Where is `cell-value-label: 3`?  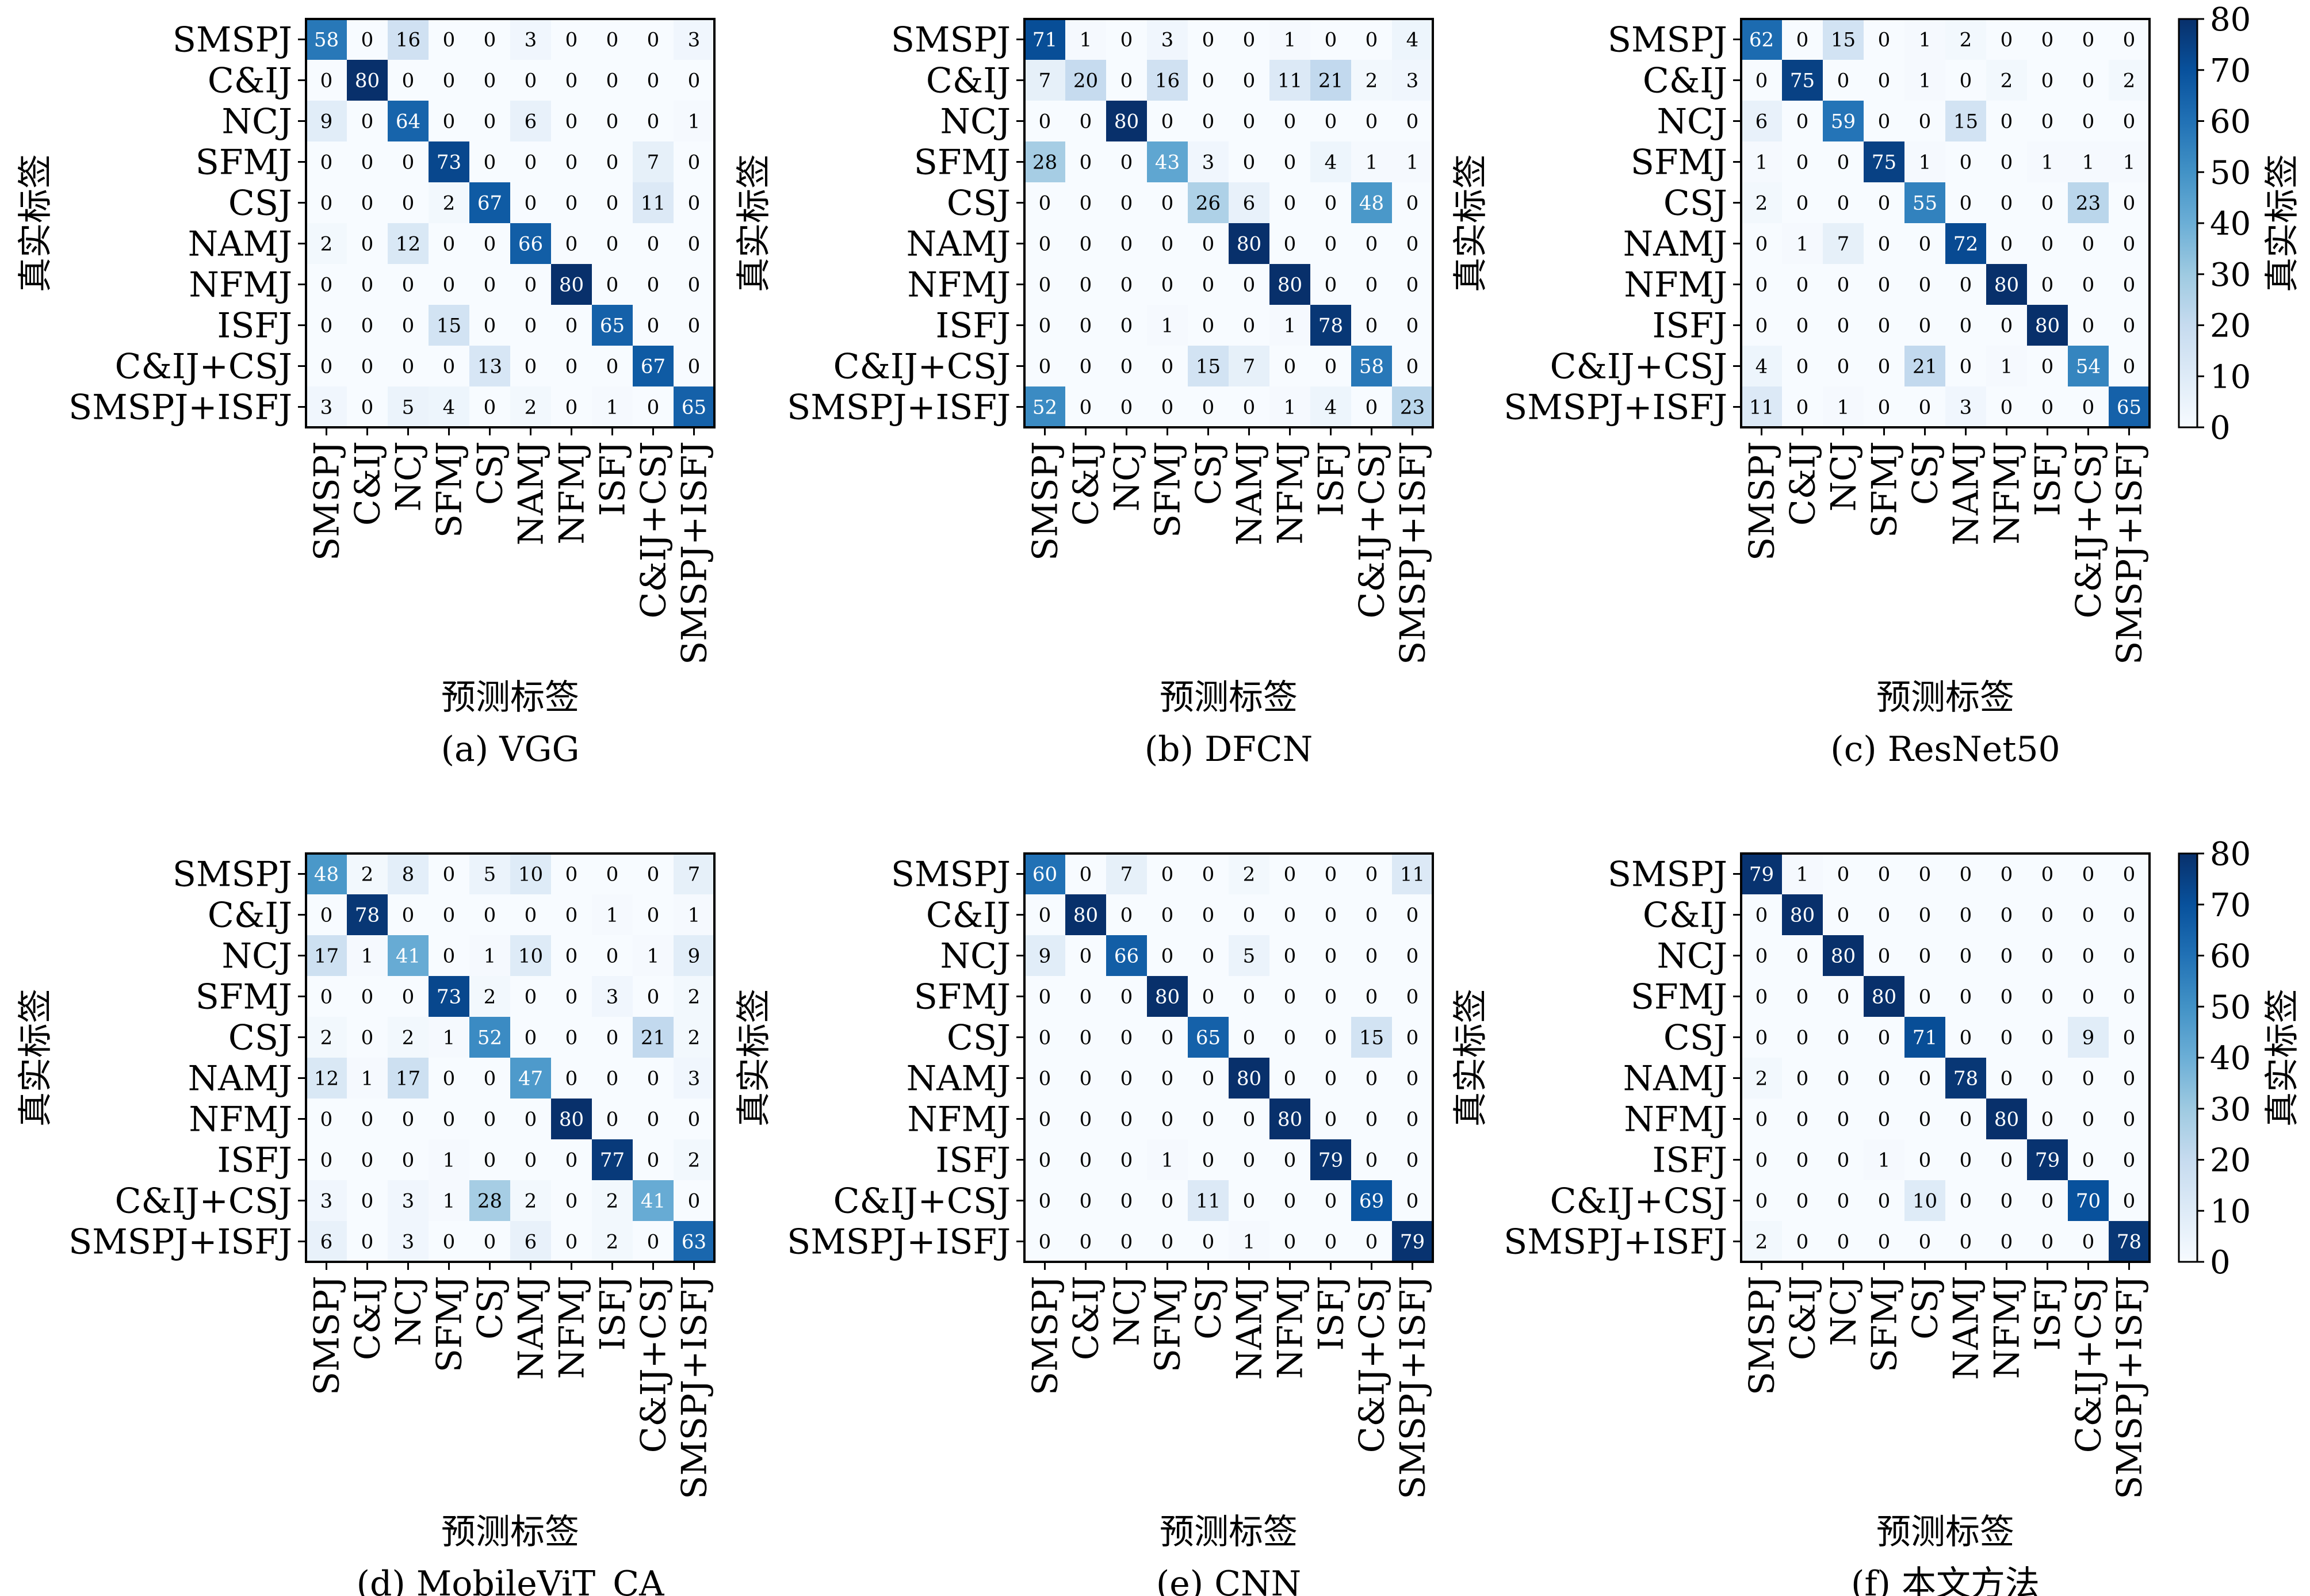
cell-value-label: 3 is located at coordinates (695, 40).